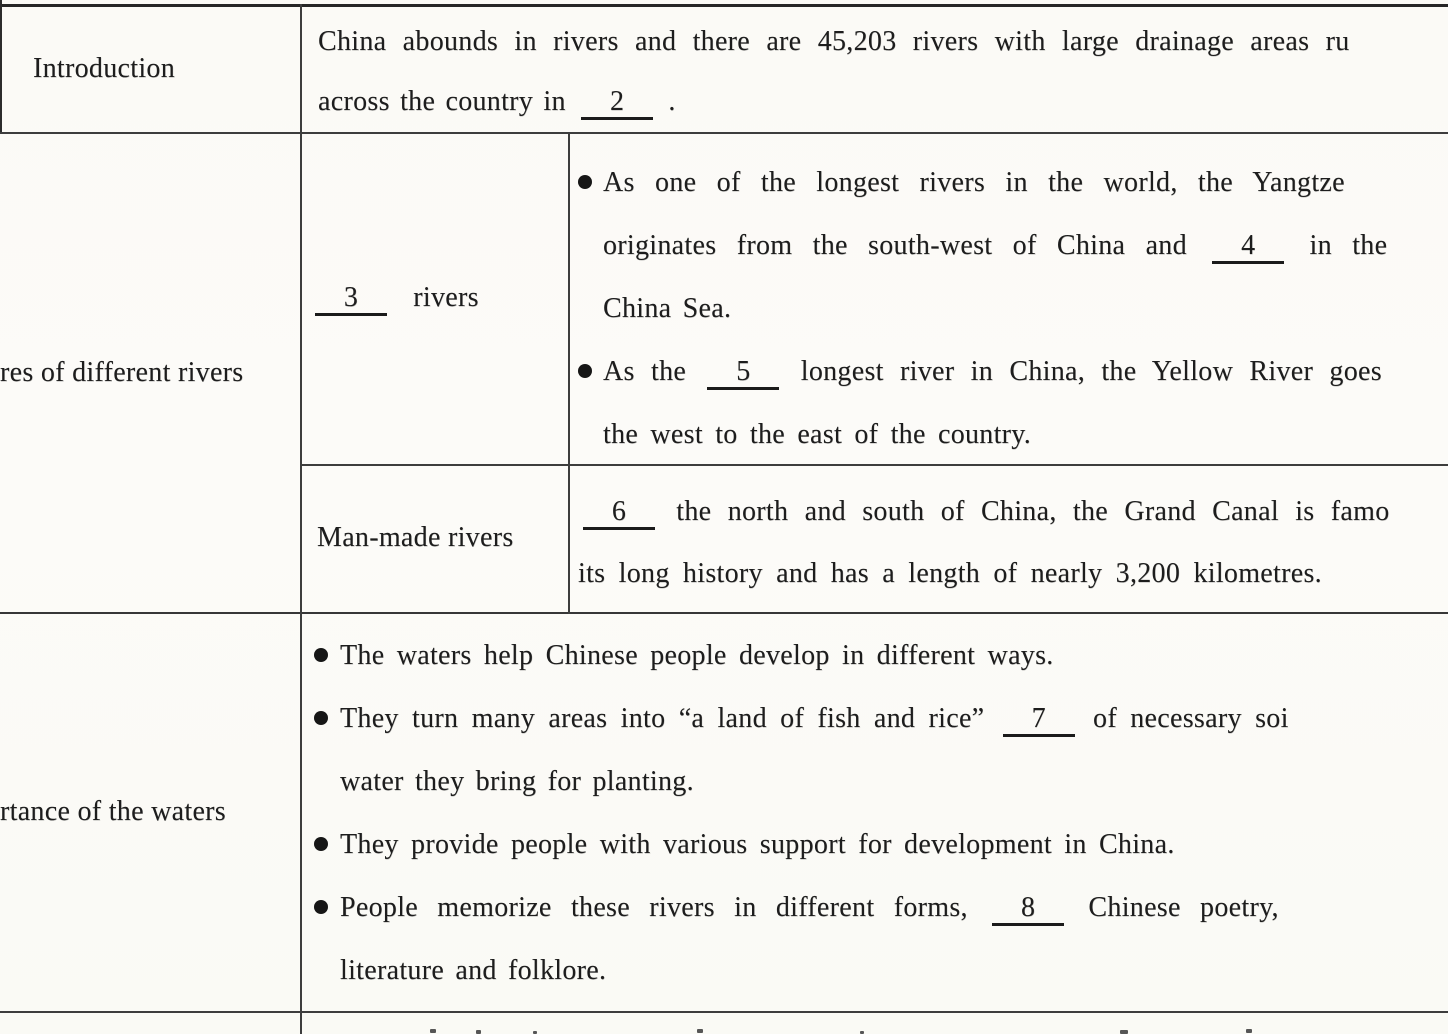  Describe the element at coordinates (724, 5) in the screenshot. I see `table-border-top` at that location.